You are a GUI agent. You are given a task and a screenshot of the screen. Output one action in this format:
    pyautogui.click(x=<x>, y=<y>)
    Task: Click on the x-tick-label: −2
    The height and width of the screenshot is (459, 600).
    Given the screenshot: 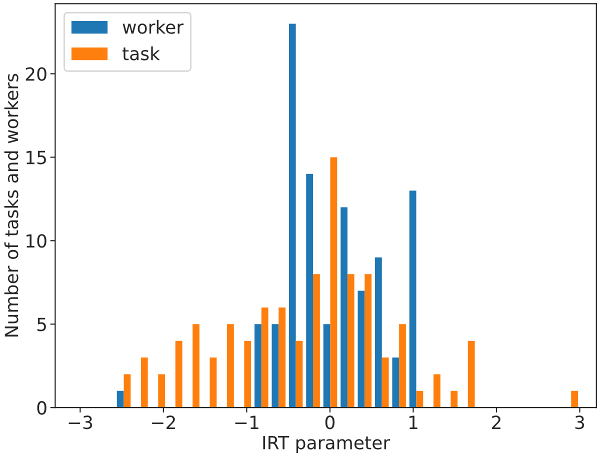 What is the action you would take?
    pyautogui.click(x=163, y=422)
    